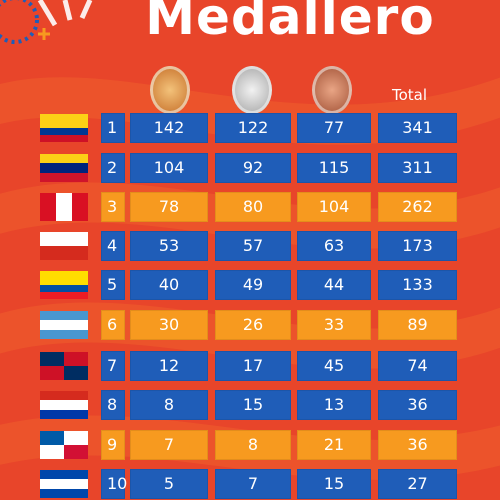 Image resolution: width=500 pixels, height=500 pixels. I want to click on table-row: 7 12 17 45 74, so click(250, 367).